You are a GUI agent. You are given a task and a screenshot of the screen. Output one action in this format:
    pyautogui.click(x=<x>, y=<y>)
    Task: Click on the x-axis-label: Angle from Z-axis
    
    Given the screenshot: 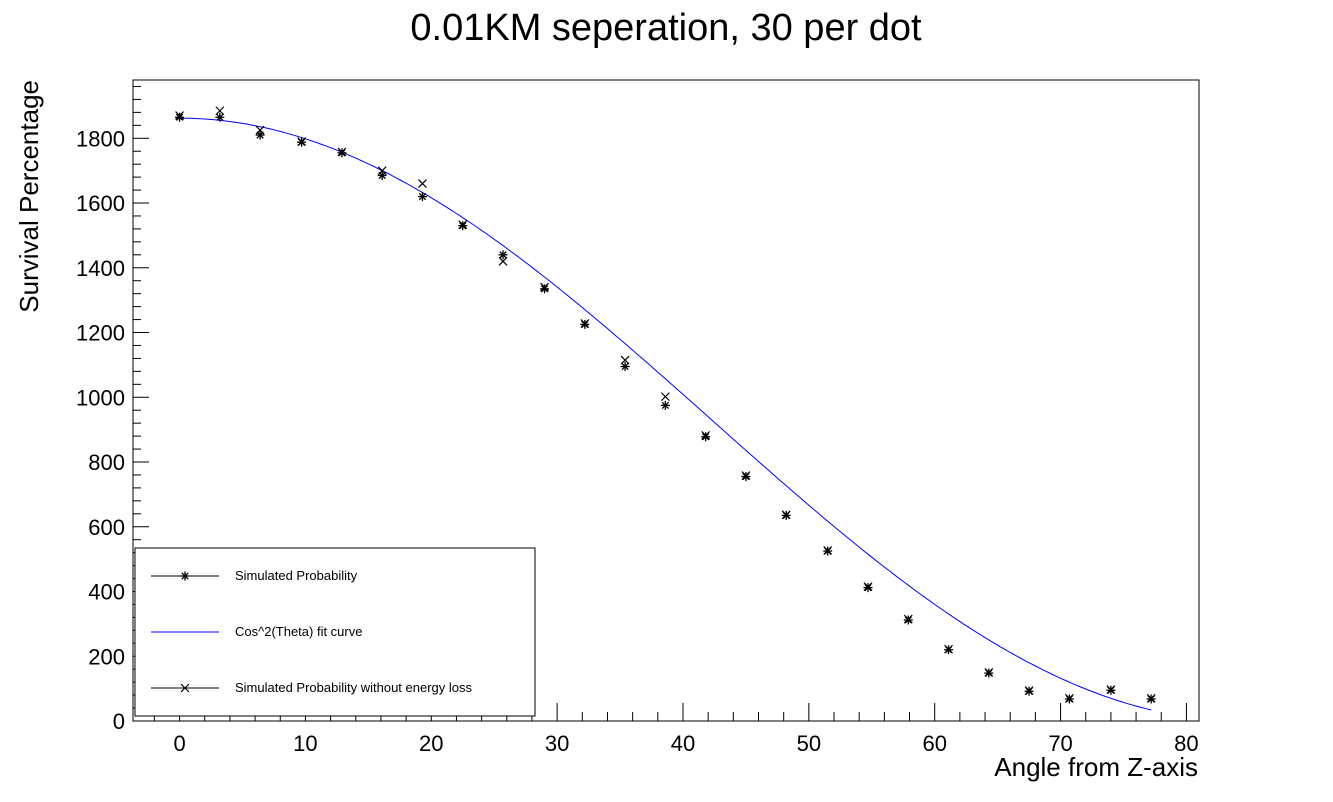 What is the action you would take?
    pyautogui.click(x=1096, y=767)
    